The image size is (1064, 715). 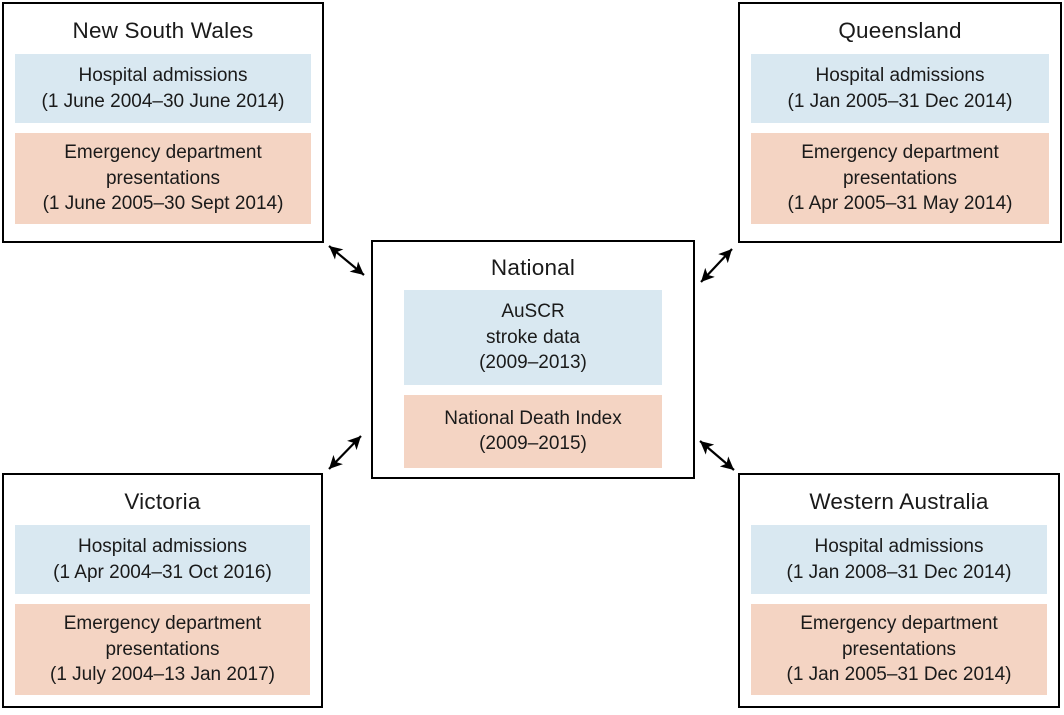 I want to click on band-line: (1 Apr 2004–31 Oct 2016), so click(x=162, y=572).